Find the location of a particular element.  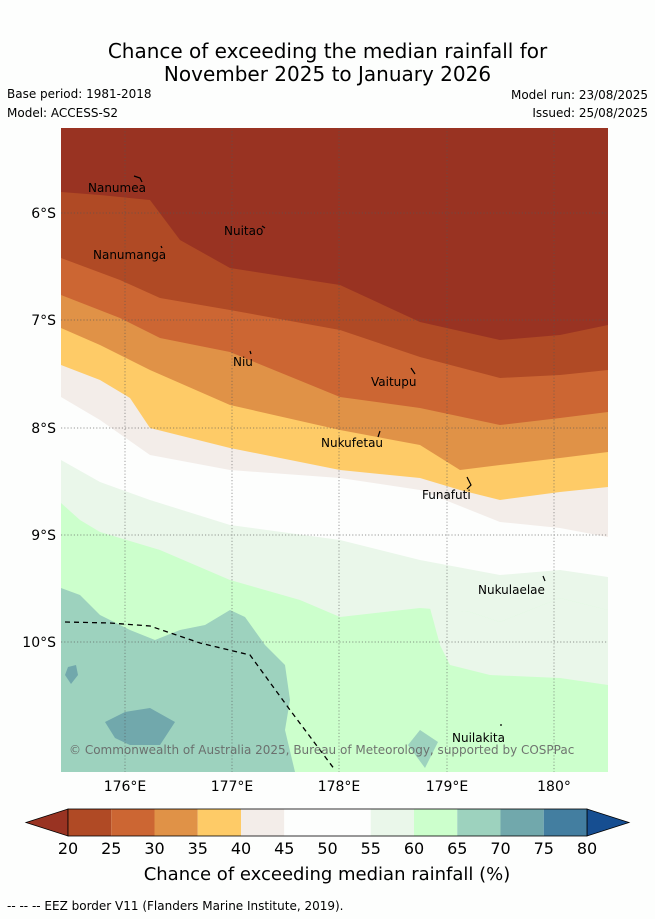

lon-tick: 178°E is located at coordinates (339, 787).